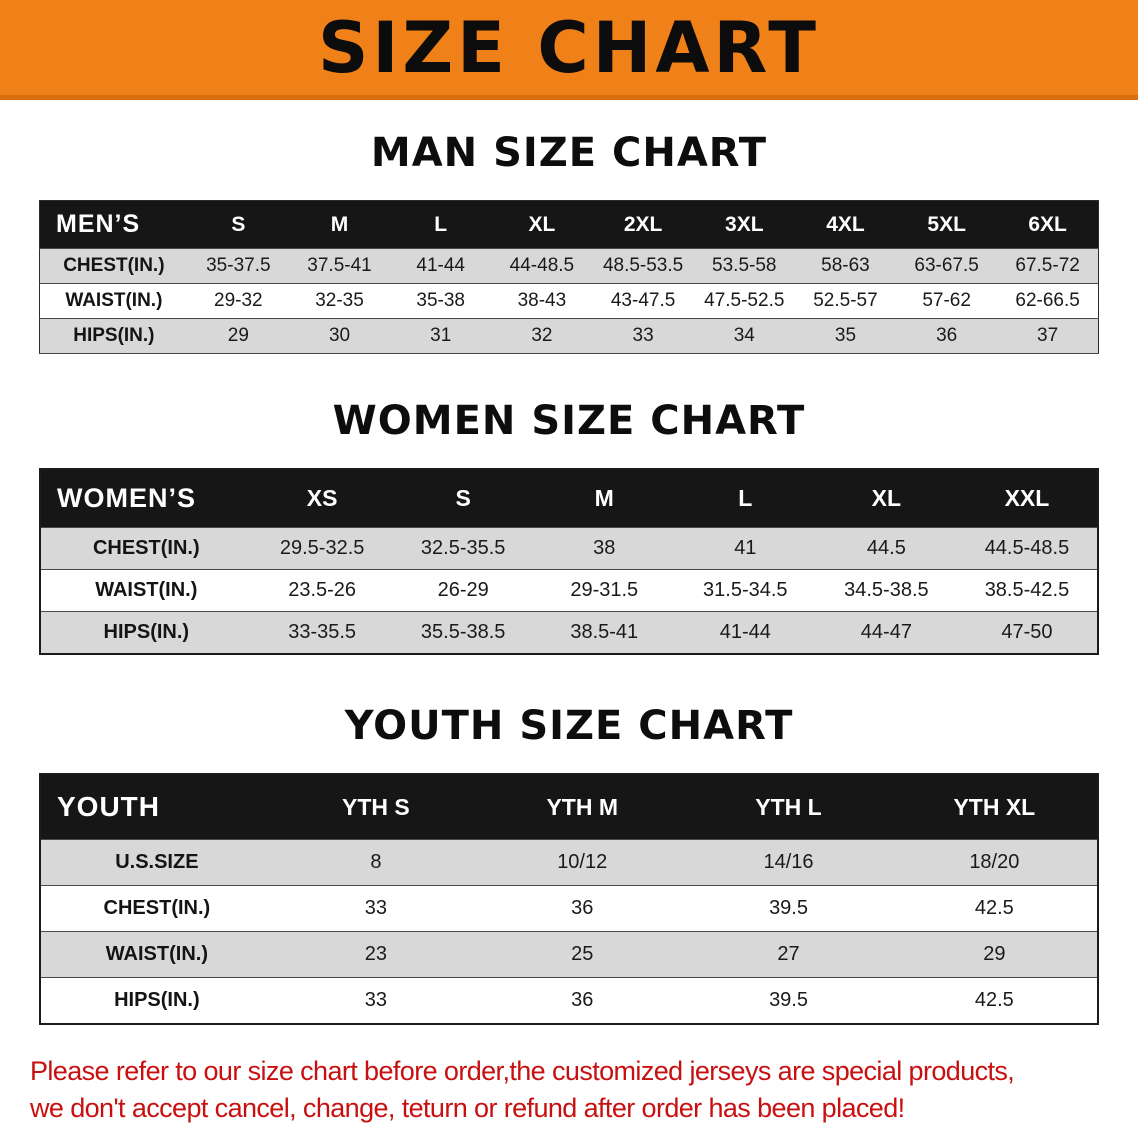  What do you see at coordinates (845, 224) in the screenshot?
I see `size-header-cell: 4XL` at bounding box center [845, 224].